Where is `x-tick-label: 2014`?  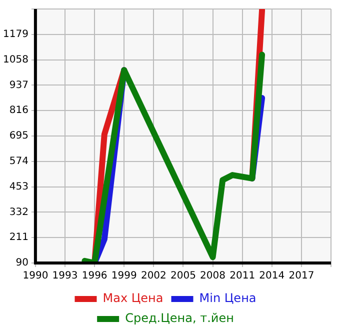
x-tick-label: 2014 is located at coordinates (272, 276).